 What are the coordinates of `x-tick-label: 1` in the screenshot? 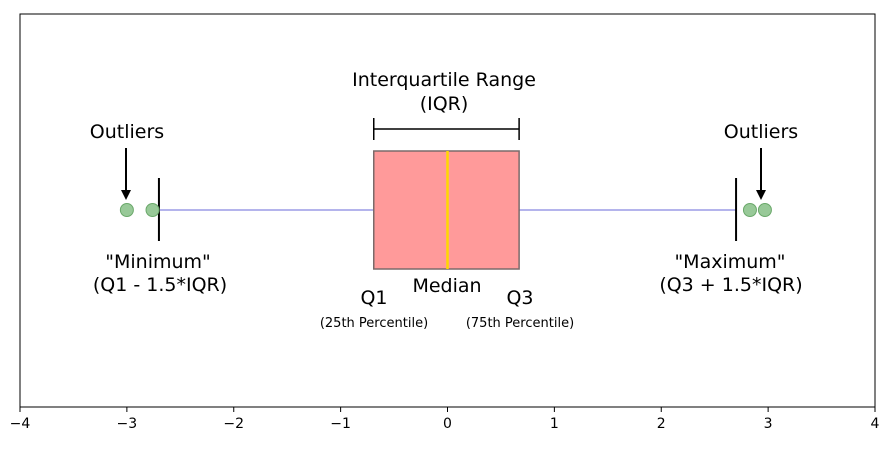 It's located at (554, 424).